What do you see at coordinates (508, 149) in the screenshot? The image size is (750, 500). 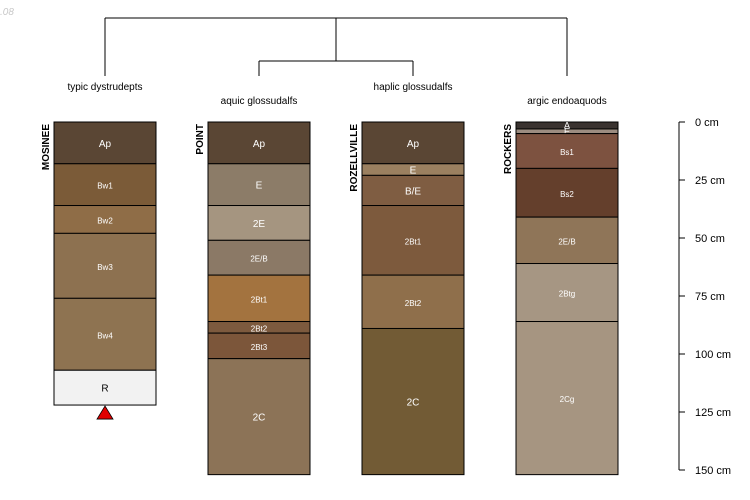 I see `profile-name: ROCKERS` at bounding box center [508, 149].